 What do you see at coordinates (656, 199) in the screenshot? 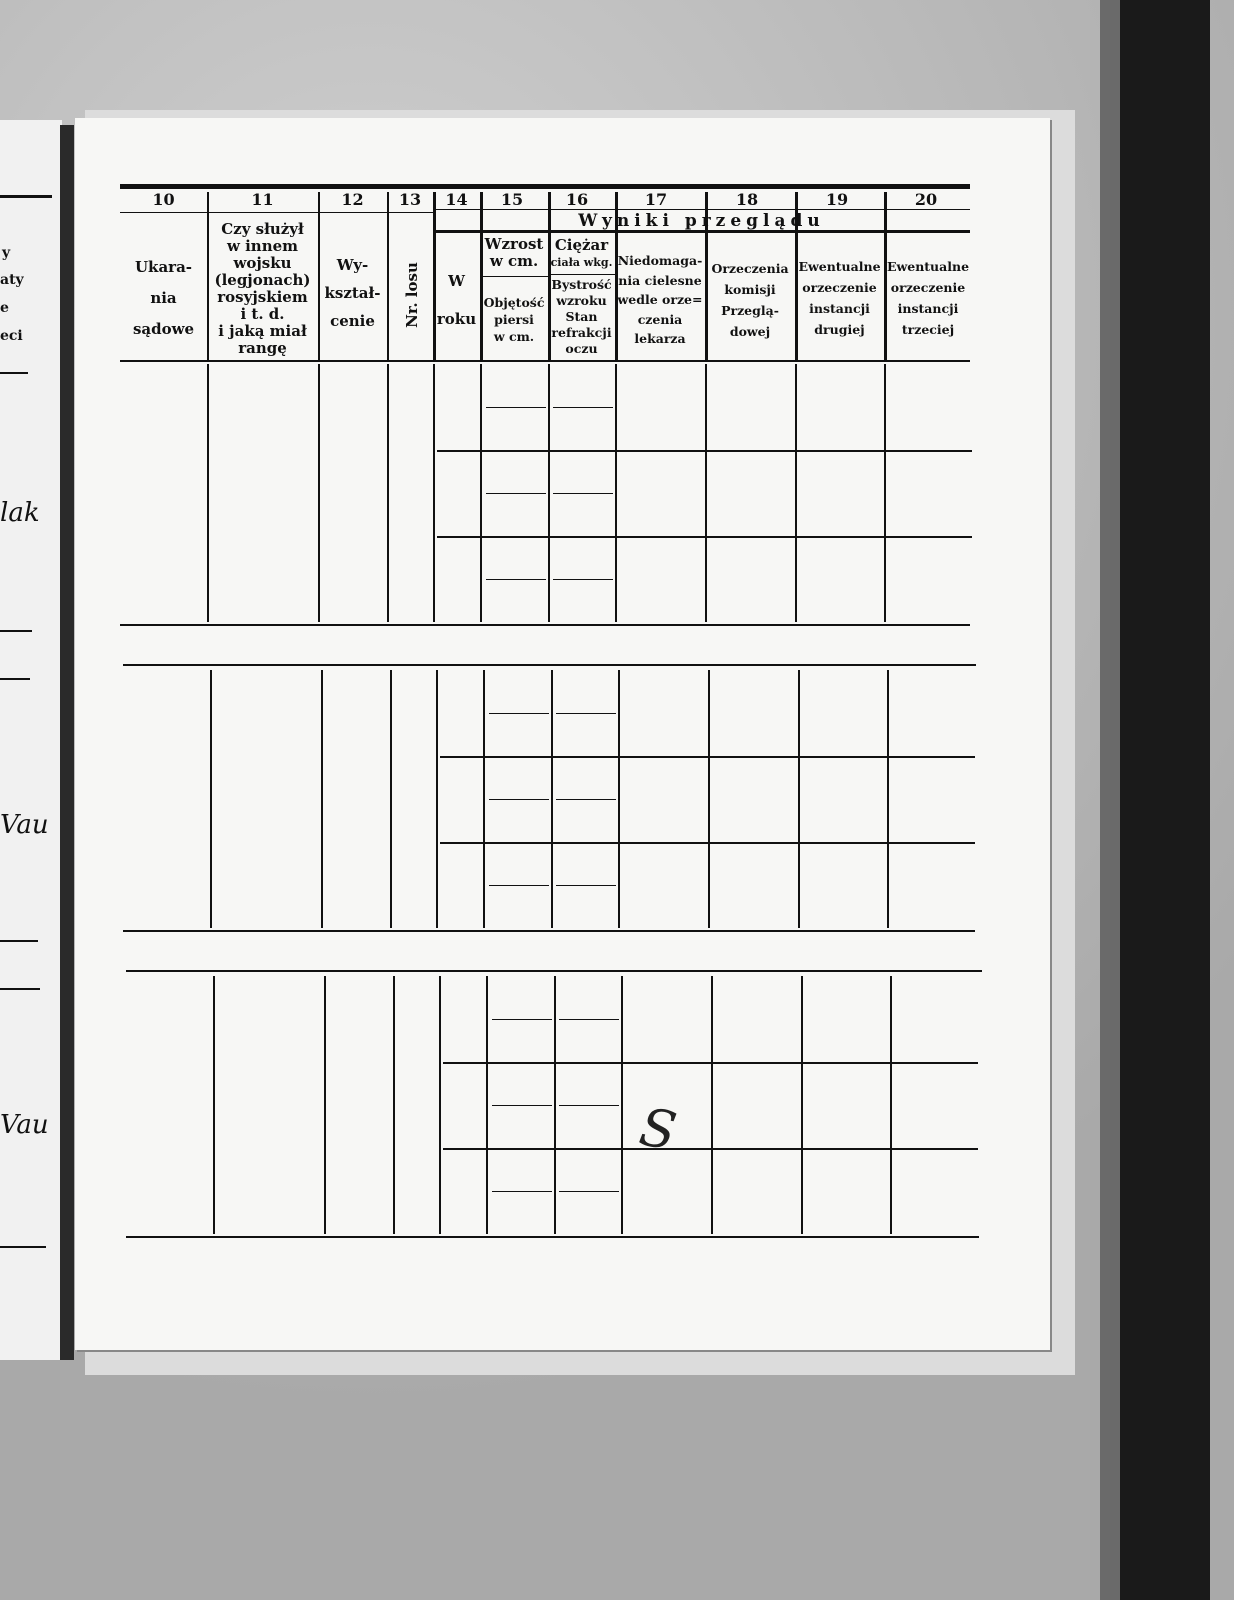
I see `column-number: 17` at bounding box center [656, 199].